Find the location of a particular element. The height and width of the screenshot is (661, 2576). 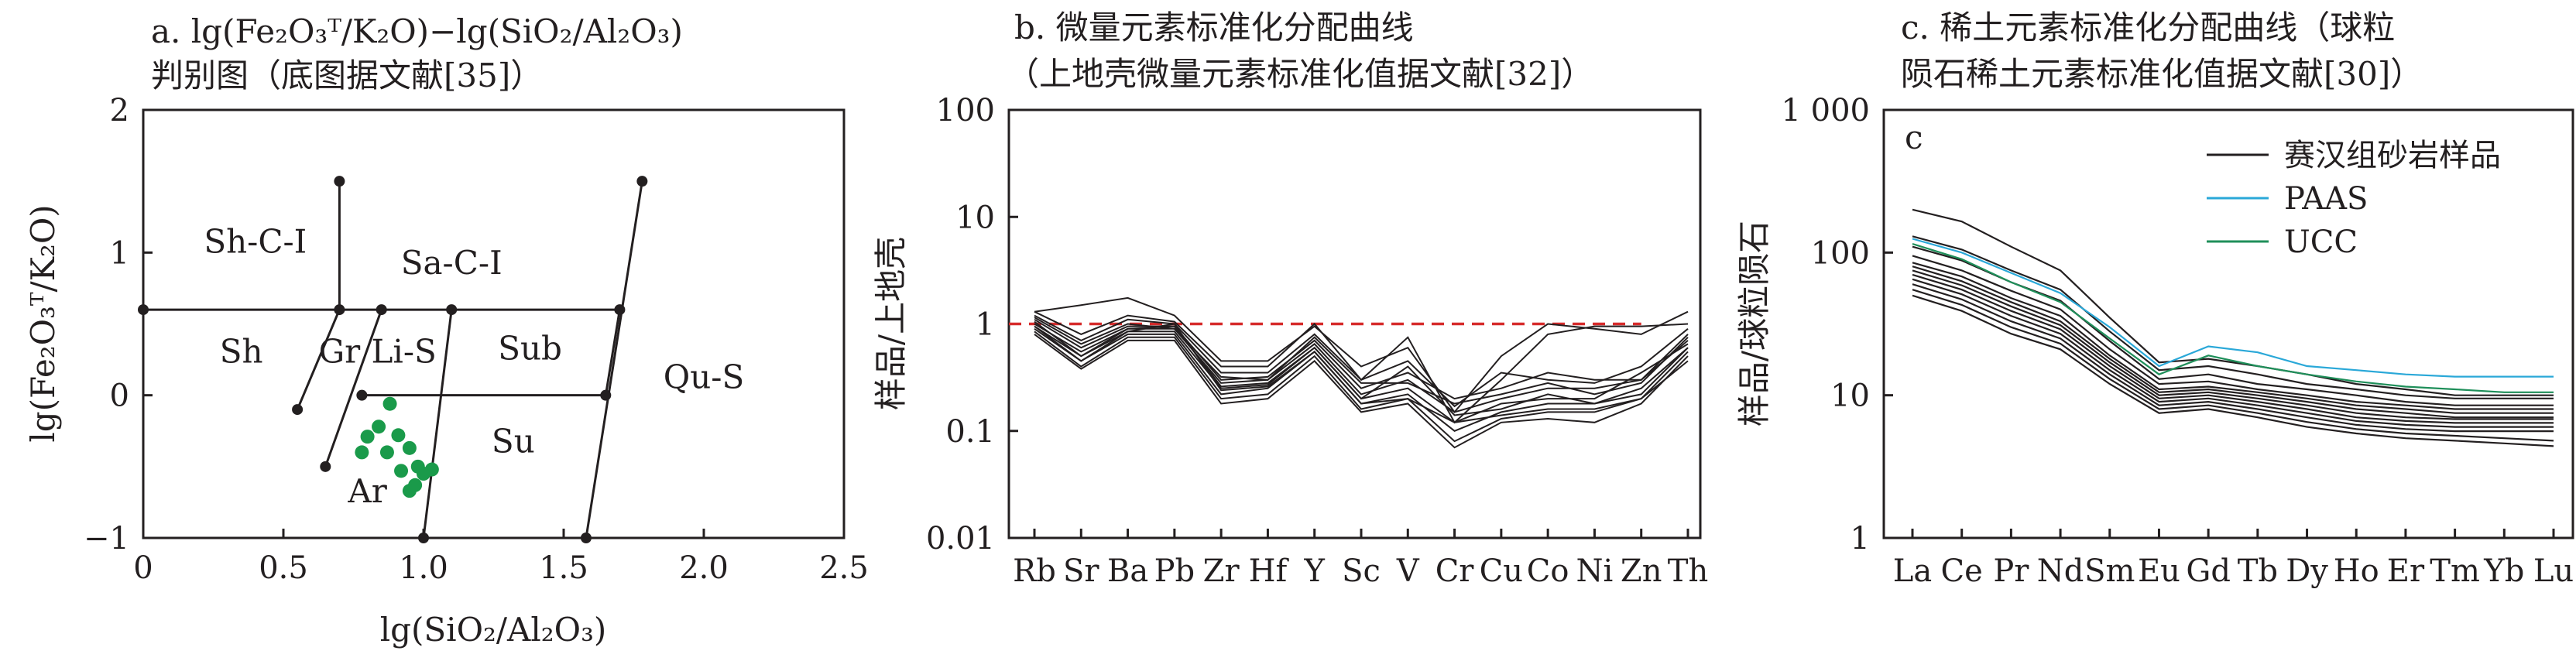

x-tick-label: Pb is located at coordinates (1174, 571).